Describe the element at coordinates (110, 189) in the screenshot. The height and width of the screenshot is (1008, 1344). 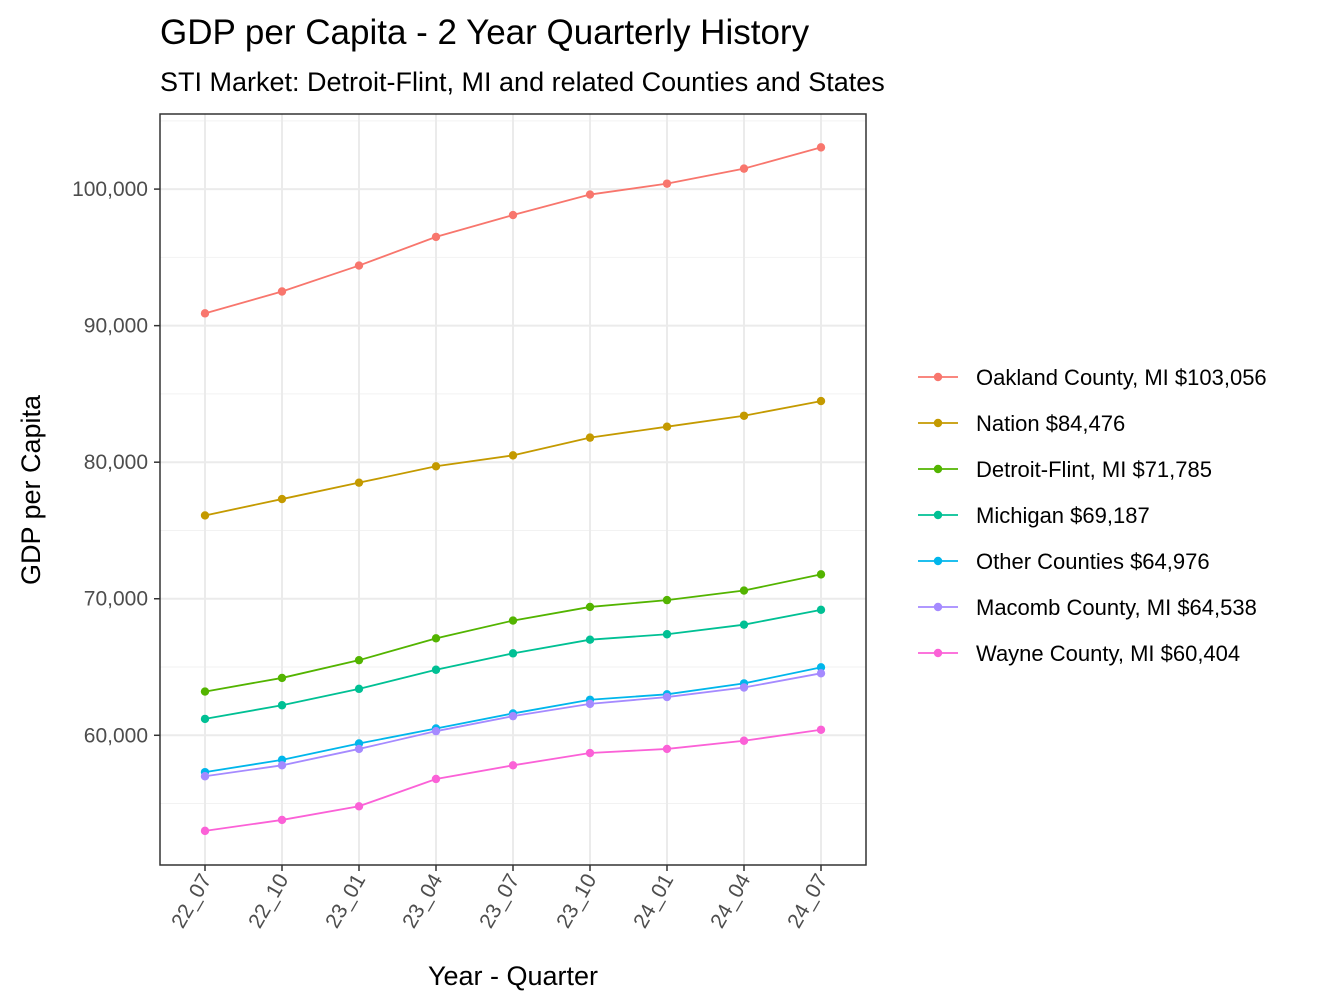
I see `y-tick-label: 100,000` at that location.